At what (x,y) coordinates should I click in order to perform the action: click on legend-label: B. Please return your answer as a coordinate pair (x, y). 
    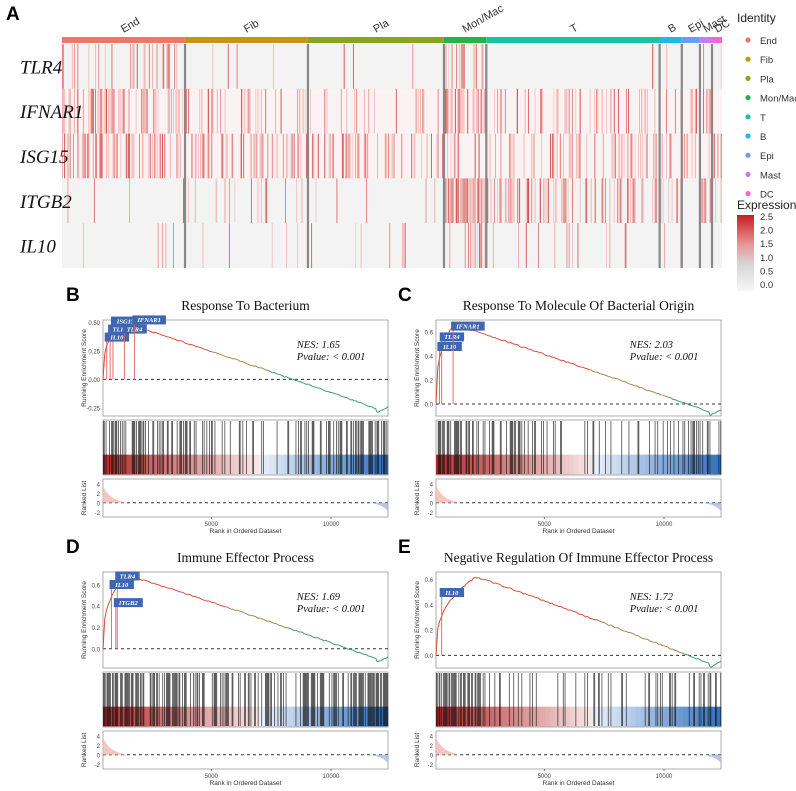
    Looking at the image, I should click on (763, 137).